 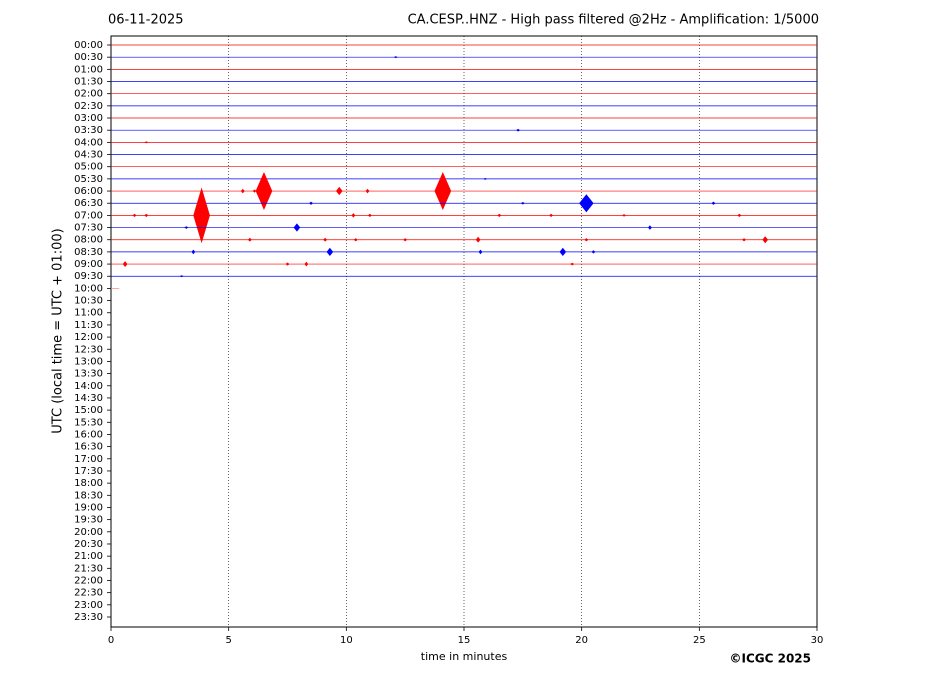 What do you see at coordinates (88, 203) in the screenshot?
I see `y-tick-label: 06:30` at bounding box center [88, 203].